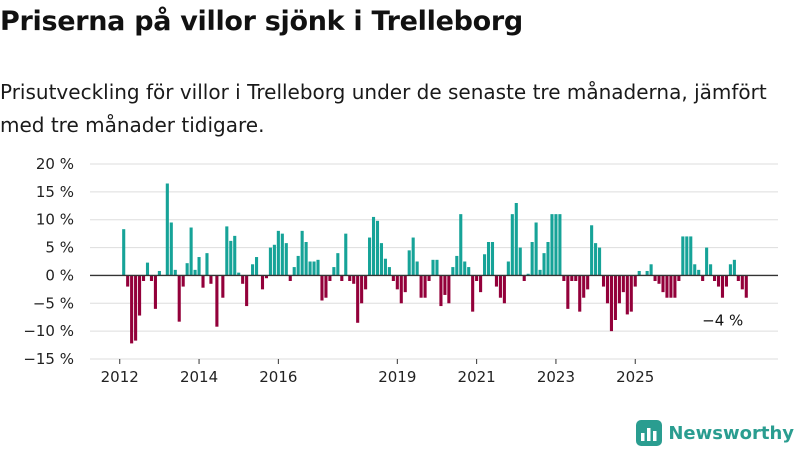 The height and width of the screenshot is (450, 800). What do you see at coordinates (635, 377) in the screenshot?
I see `x-tick-label: 2025` at bounding box center [635, 377].